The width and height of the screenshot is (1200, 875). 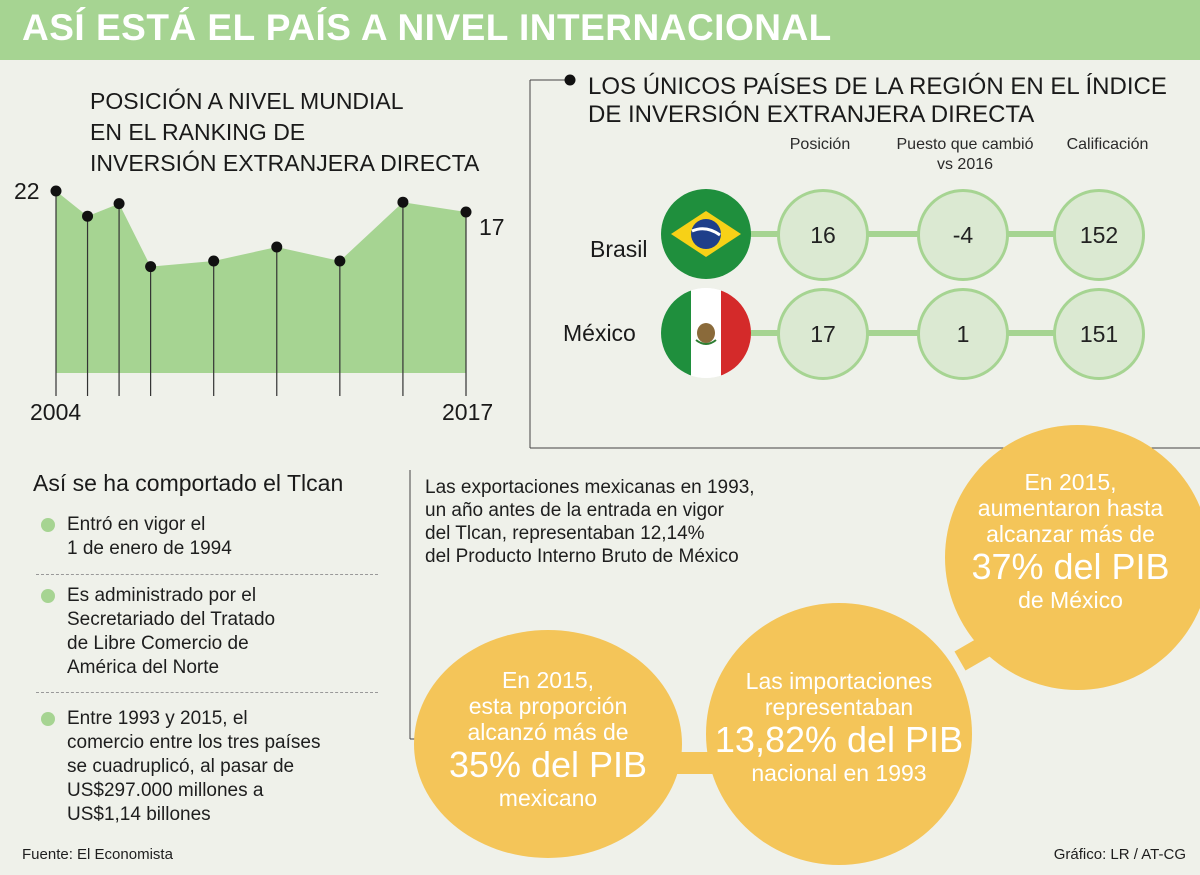 I want to click on bullet-line: comercio entre los tres países, so click(x=194, y=742).